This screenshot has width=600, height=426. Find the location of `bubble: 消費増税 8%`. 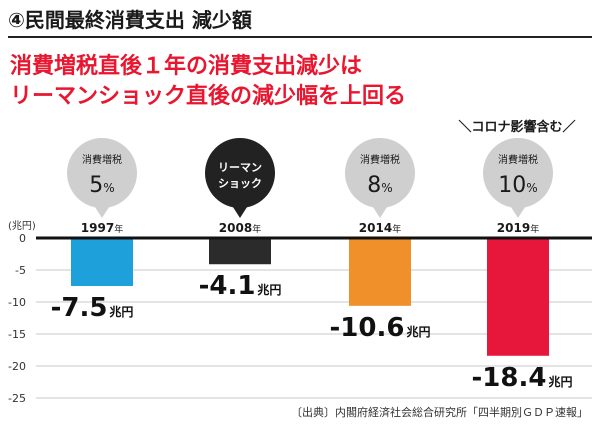

bubble: 消費増税 8% is located at coordinates (380, 178).